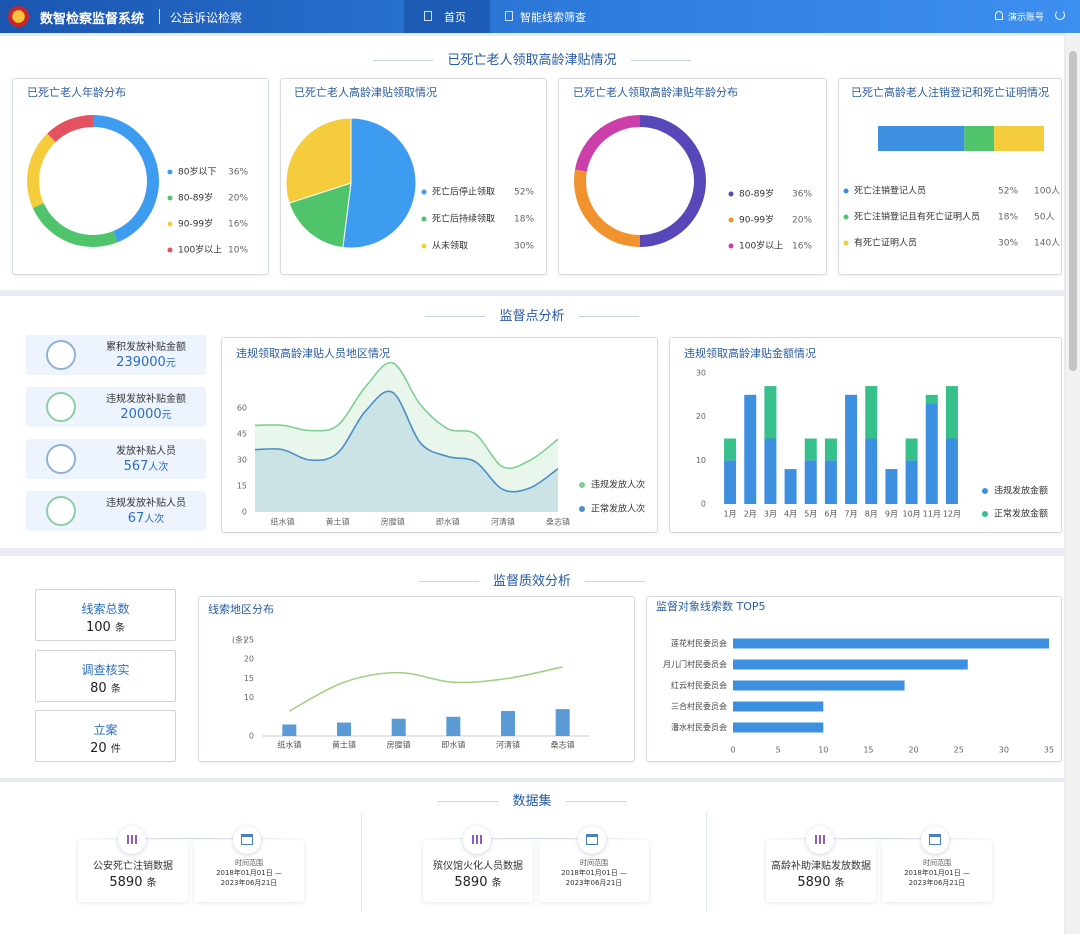 This screenshot has height=934, width=1080. Describe the element at coordinates (206, 18) in the screenshot. I see `subsystem: 公益诉讼检察` at that location.